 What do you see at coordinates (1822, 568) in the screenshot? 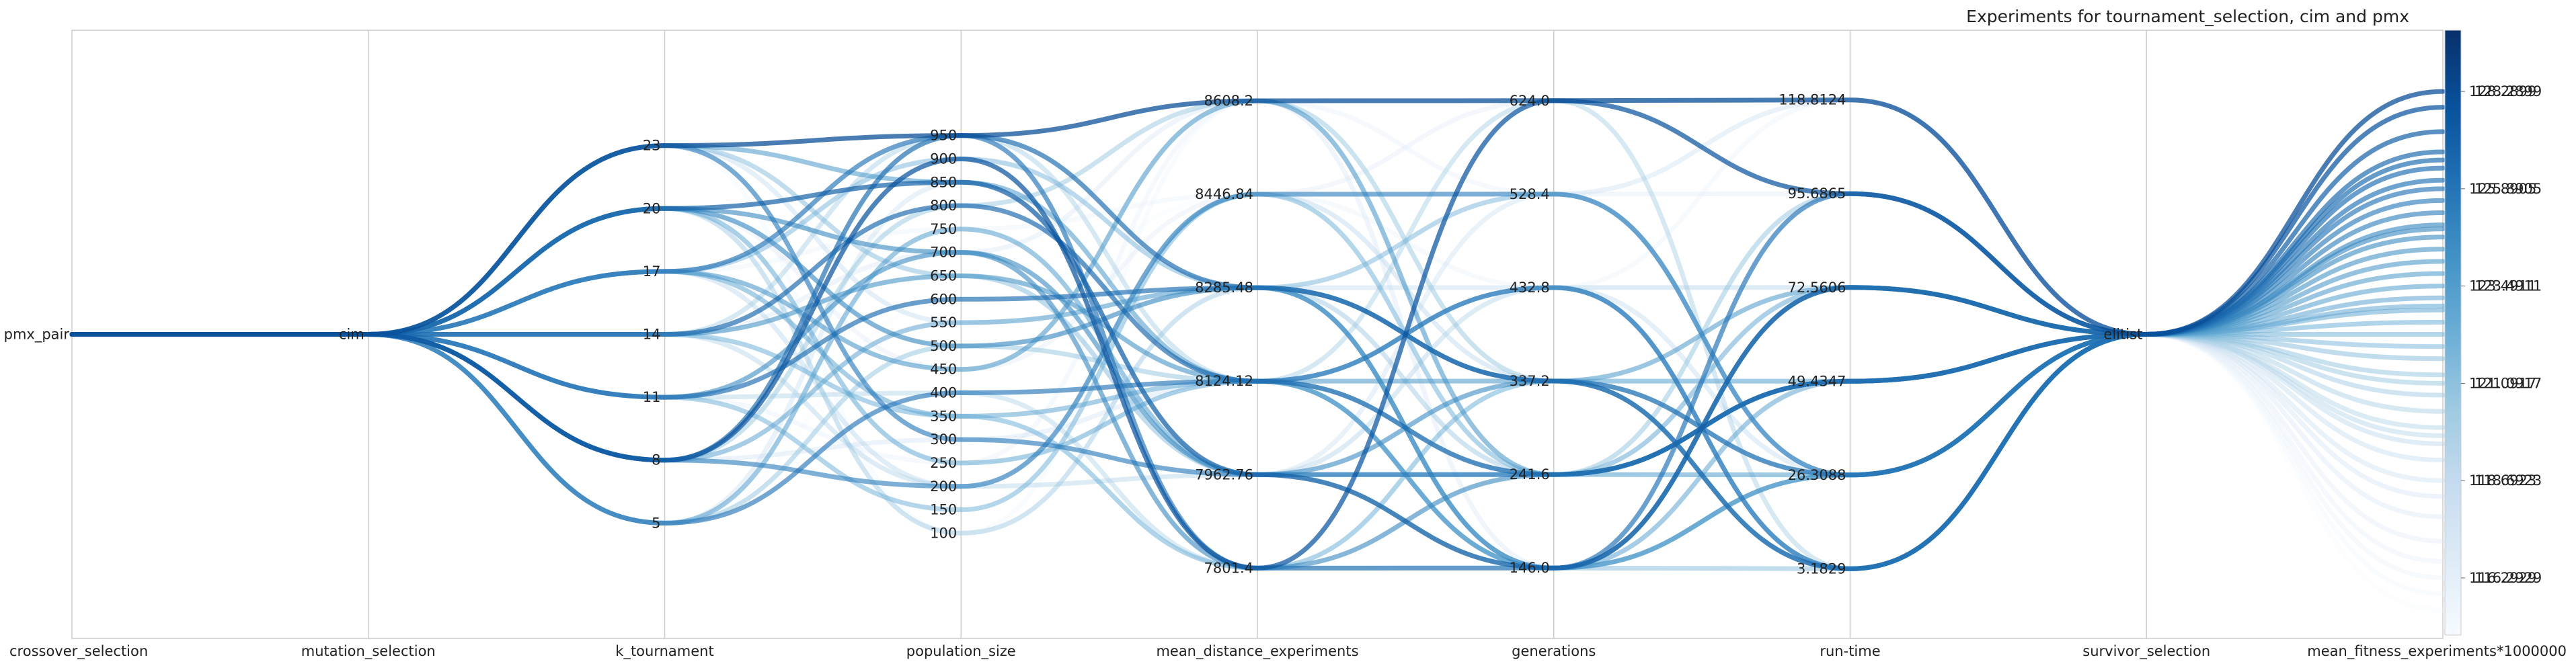
I see `tick-label-run-time: 3.1829` at bounding box center [1822, 568].